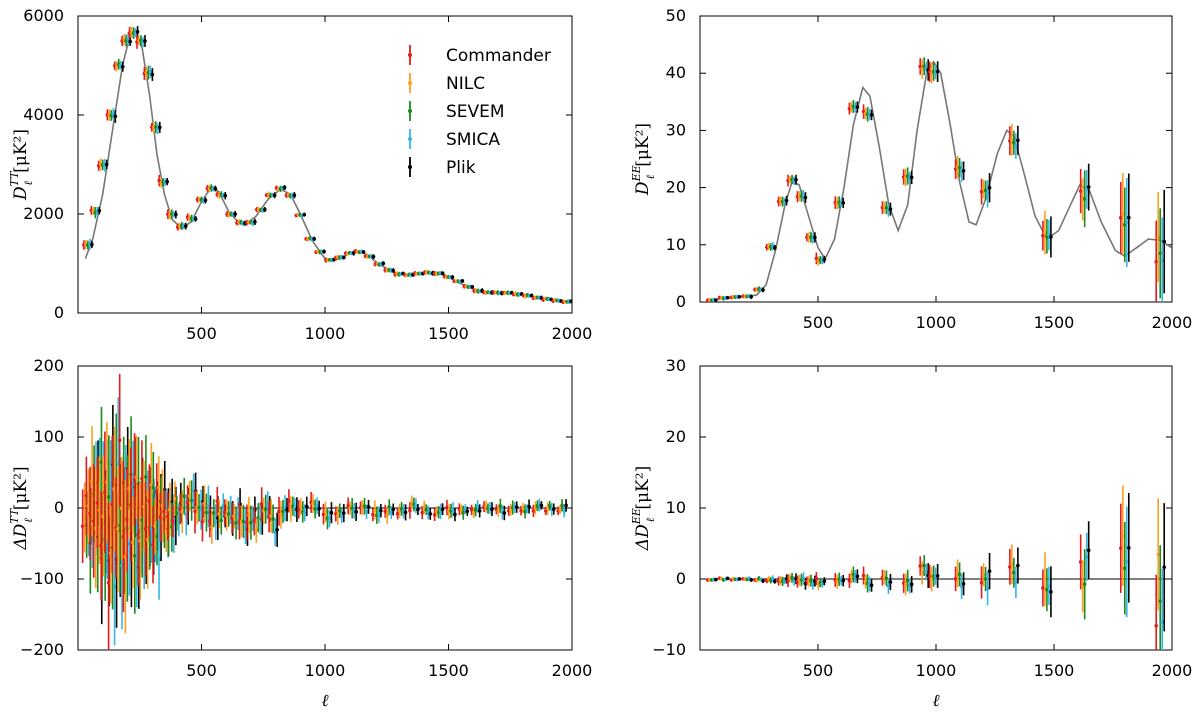 Image resolution: width=1200 pixels, height=717 pixels. What do you see at coordinates (42, 578) in the screenshot?
I see `y-tick-label: −100` at bounding box center [42, 578].